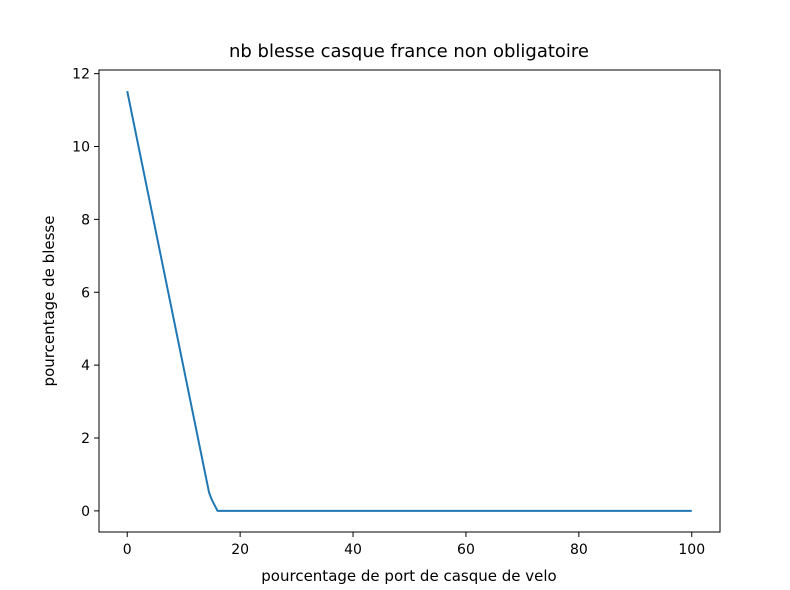 The image size is (790, 590). What do you see at coordinates (85, 439) in the screenshot?
I see `y-tick-label: 2` at bounding box center [85, 439].